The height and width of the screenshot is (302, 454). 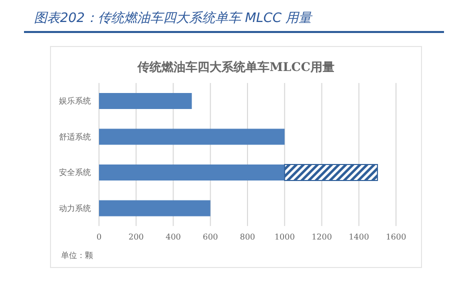 What do you see at coordinates (173, 237) in the screenshot?
I see `x-tick-label: 400` at bounding box center [173, 237].